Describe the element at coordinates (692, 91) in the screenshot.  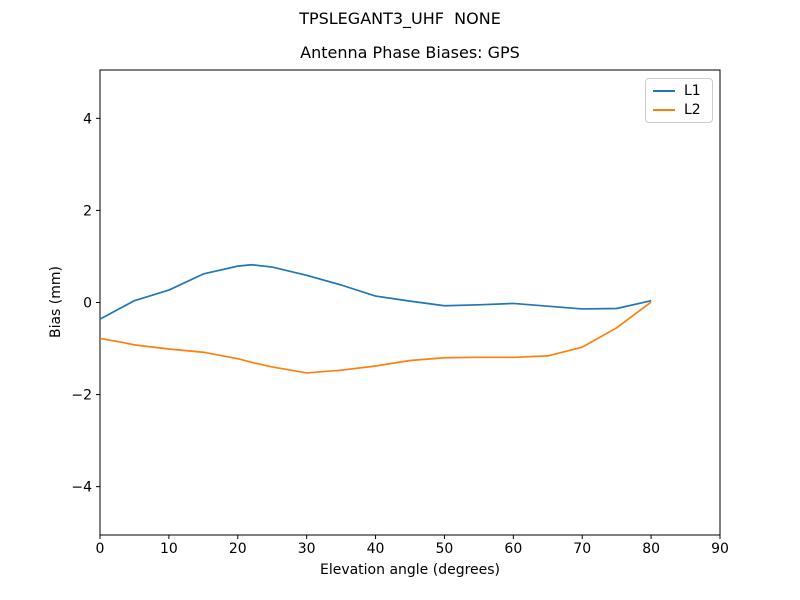
I see `legend-label-l1: L1` at that location.